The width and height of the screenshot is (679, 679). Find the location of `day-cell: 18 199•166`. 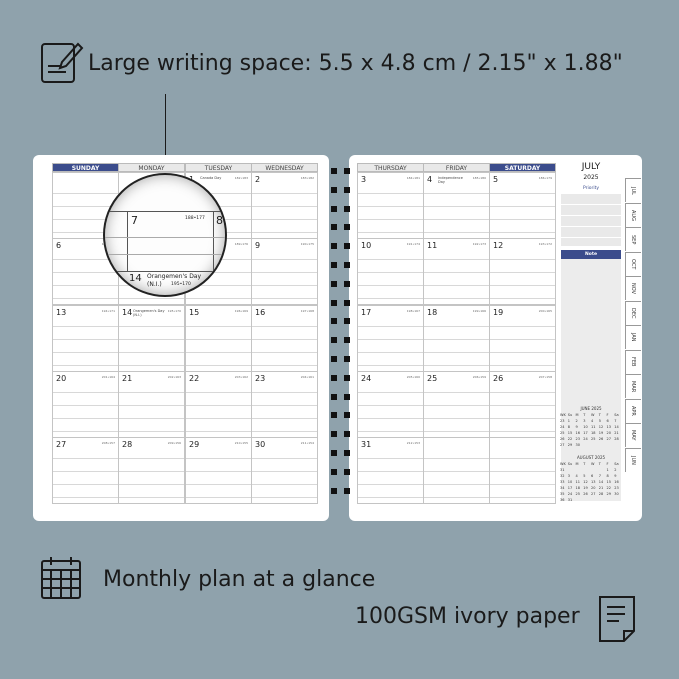

day-cell: 18 199•166 is located at coordinates (456, 338).